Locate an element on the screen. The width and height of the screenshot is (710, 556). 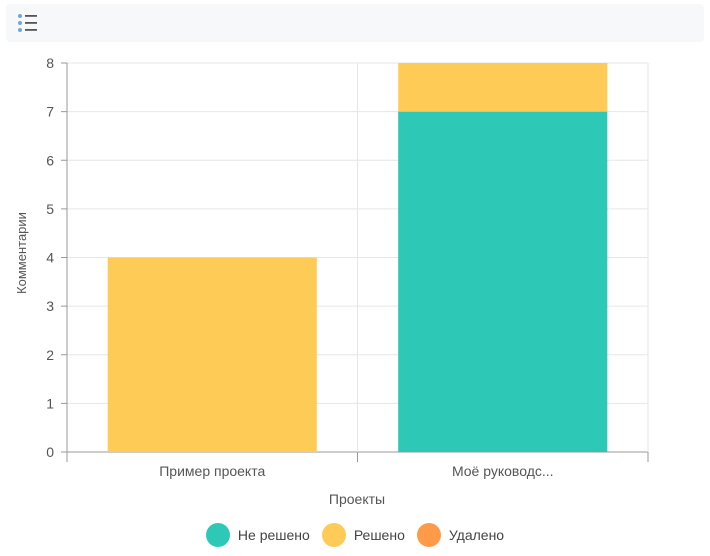
y-axis-label: Комментарии is located at coordinates (21, 253).